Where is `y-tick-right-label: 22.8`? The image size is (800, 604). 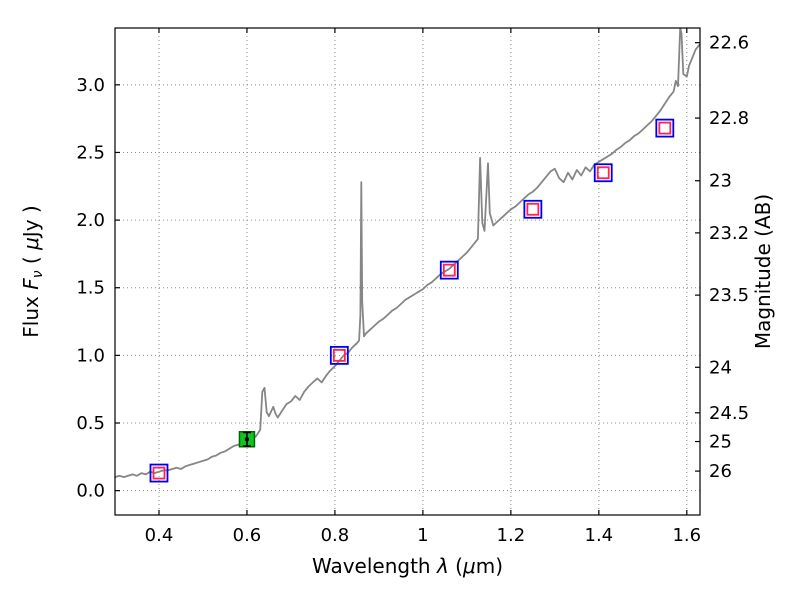
y-tick-right-label: 22.8 is located at coordinates (729, 118).